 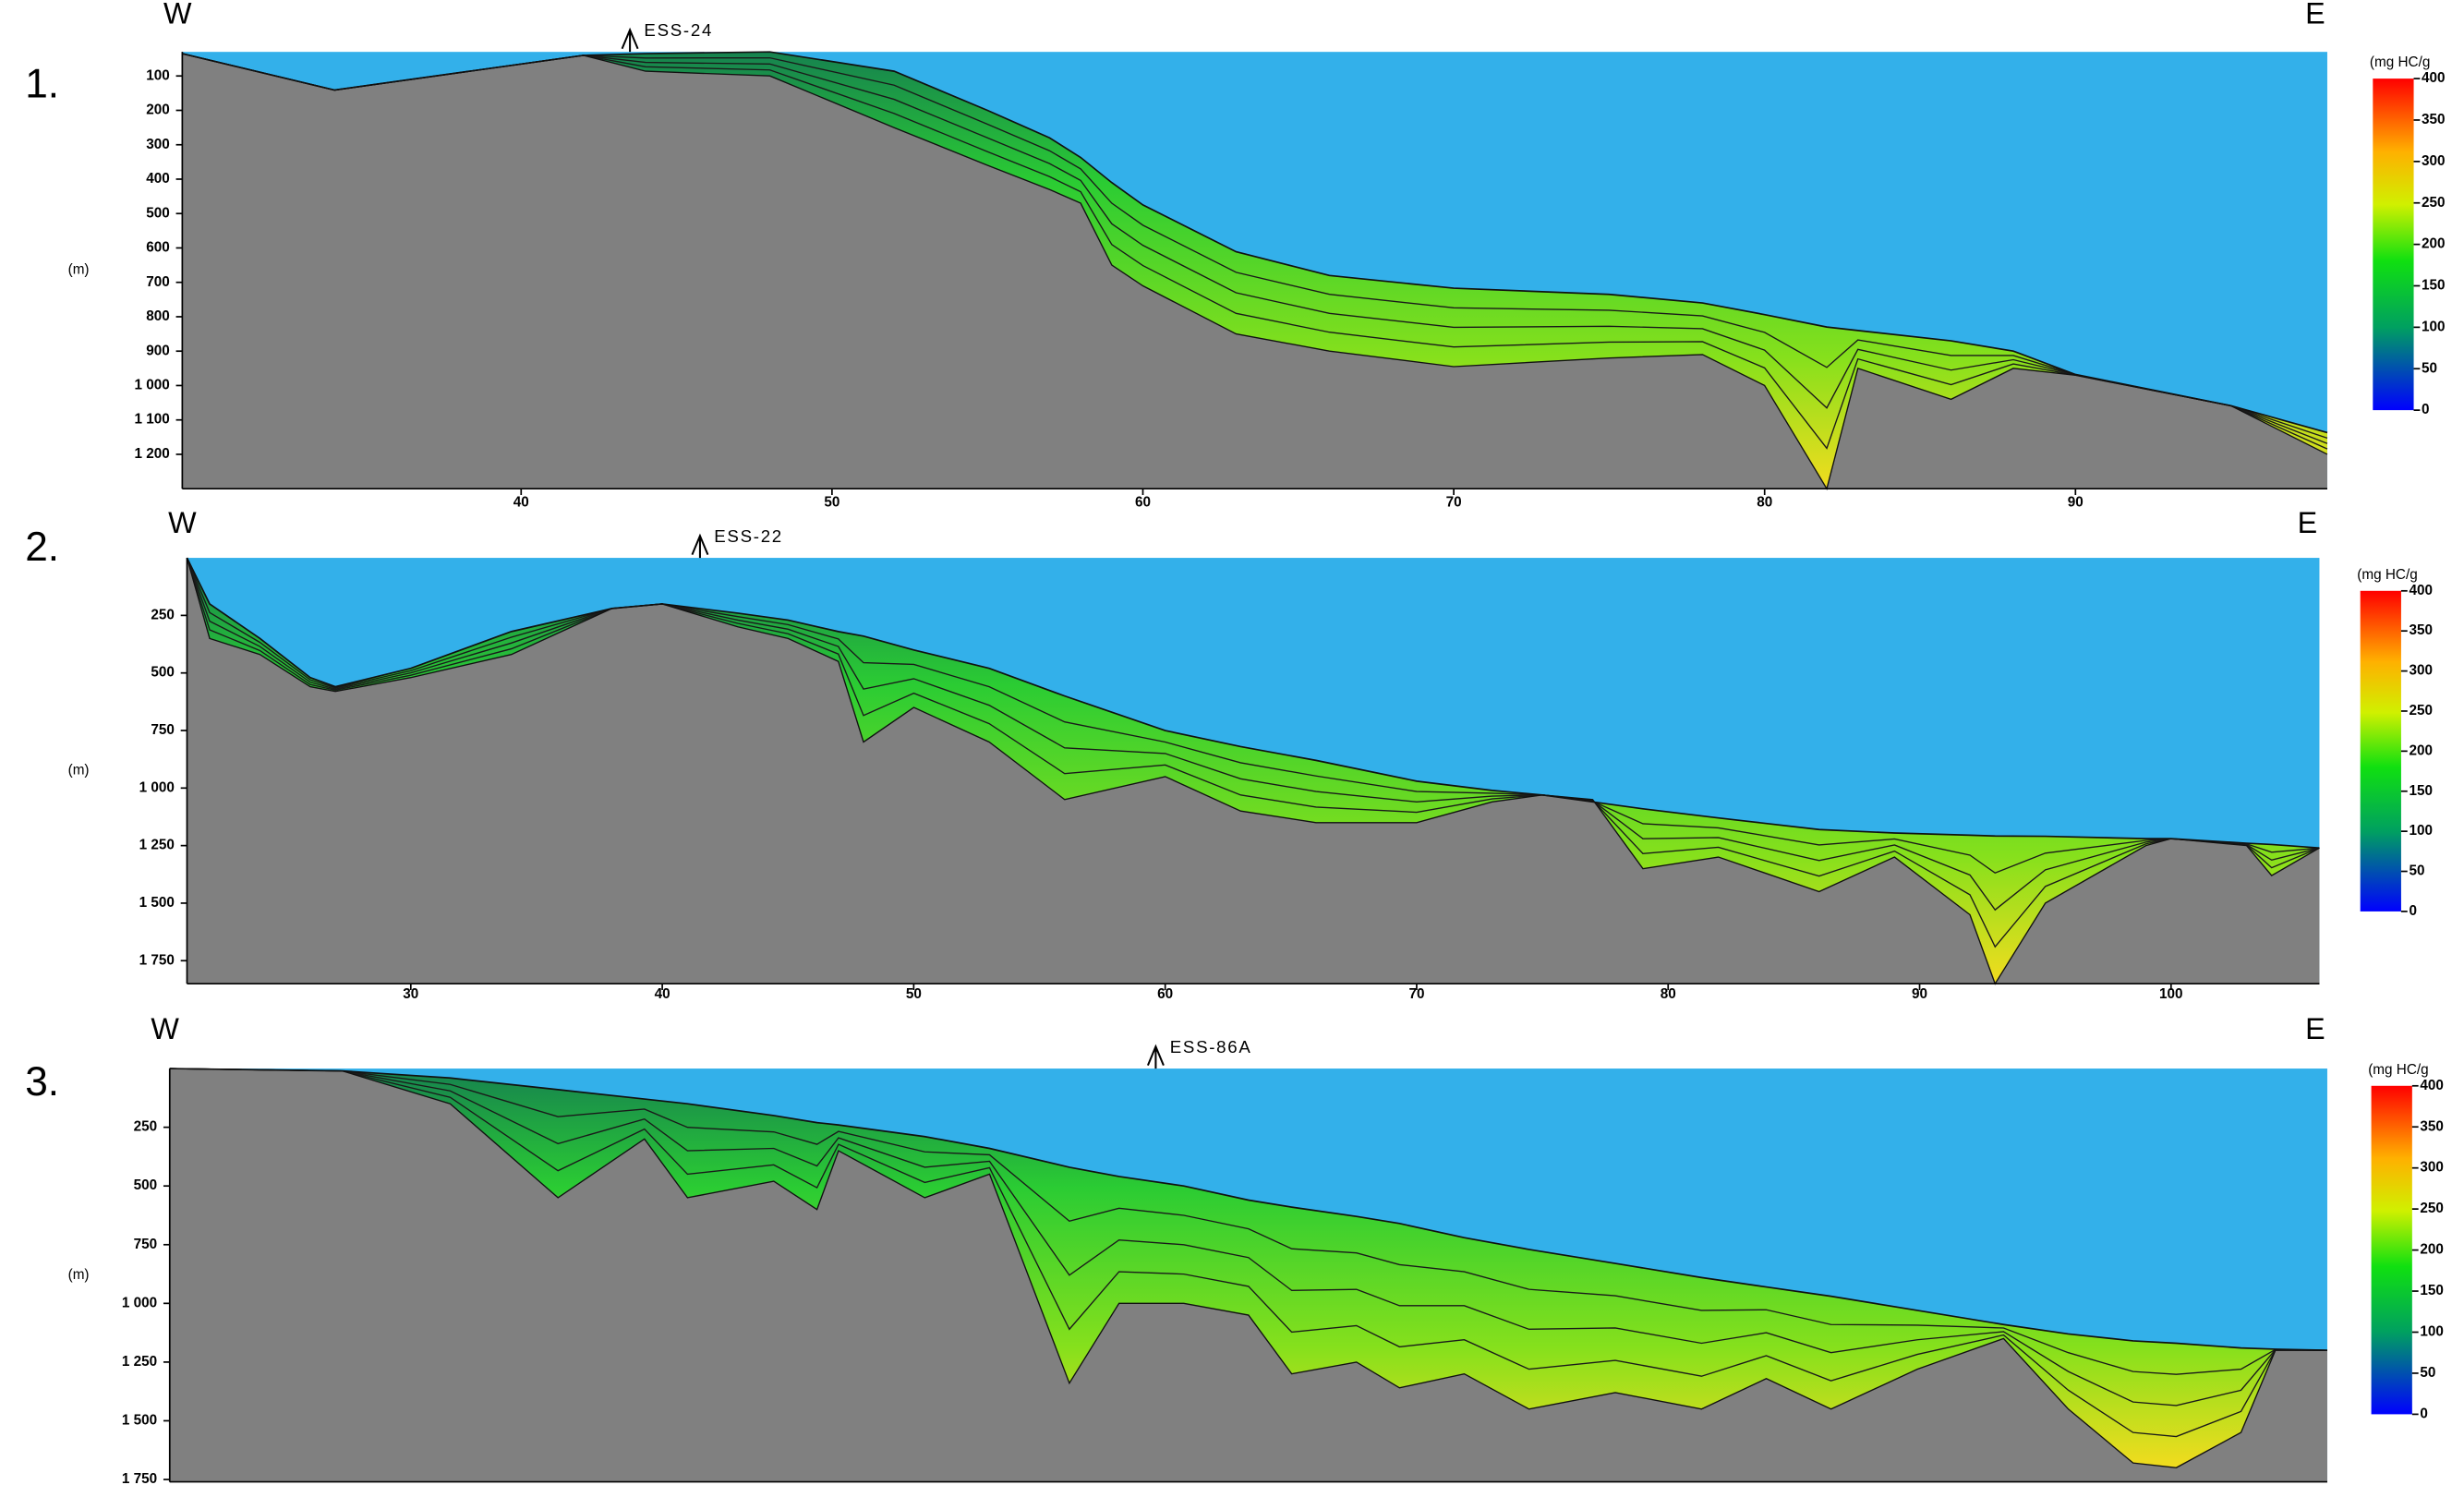 I want to click on y-tick-label: 100, so click(x=158, y=75).